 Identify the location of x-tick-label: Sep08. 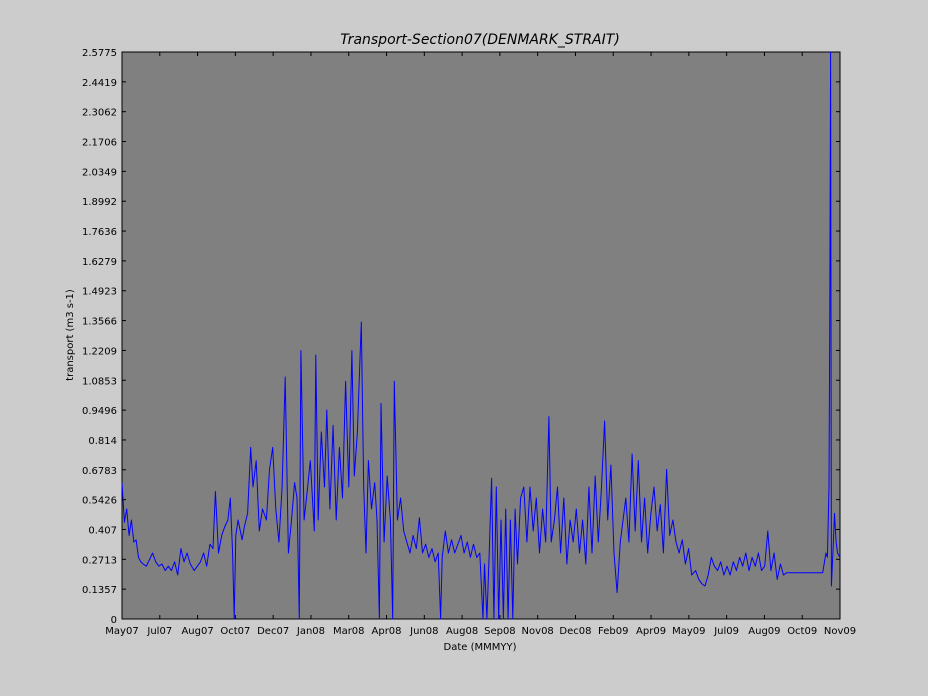
(500, 631).